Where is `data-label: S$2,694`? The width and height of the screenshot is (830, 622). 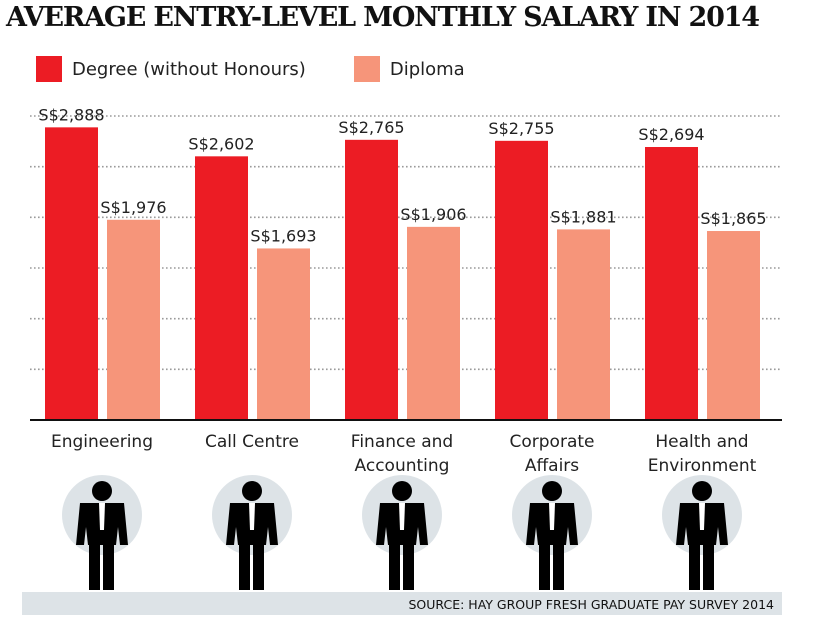 data-label: S$2,694 is located at coordinates (671, 134).